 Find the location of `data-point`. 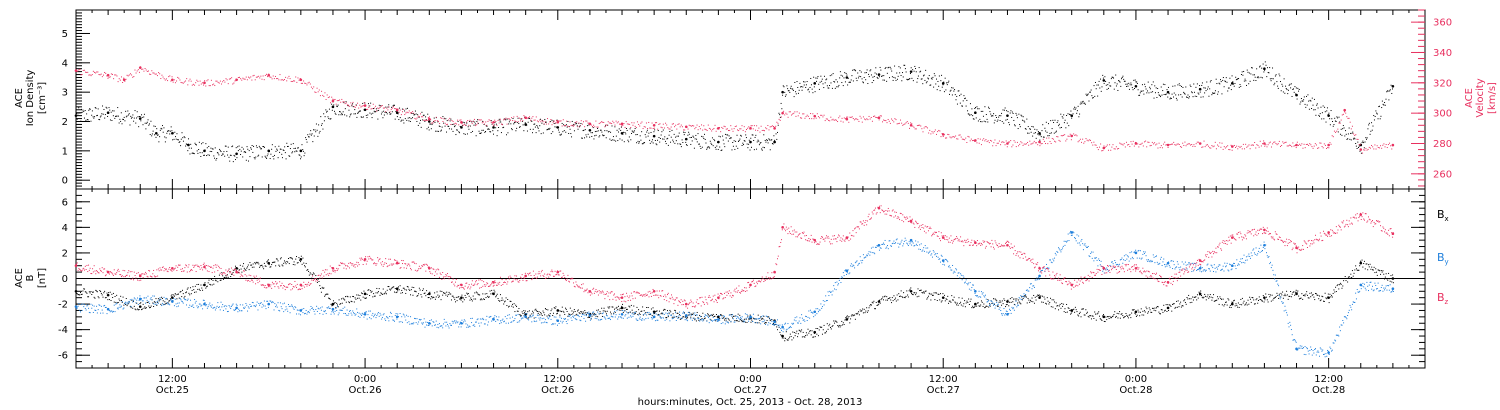

data-point is located at coordinates (1264, 297).